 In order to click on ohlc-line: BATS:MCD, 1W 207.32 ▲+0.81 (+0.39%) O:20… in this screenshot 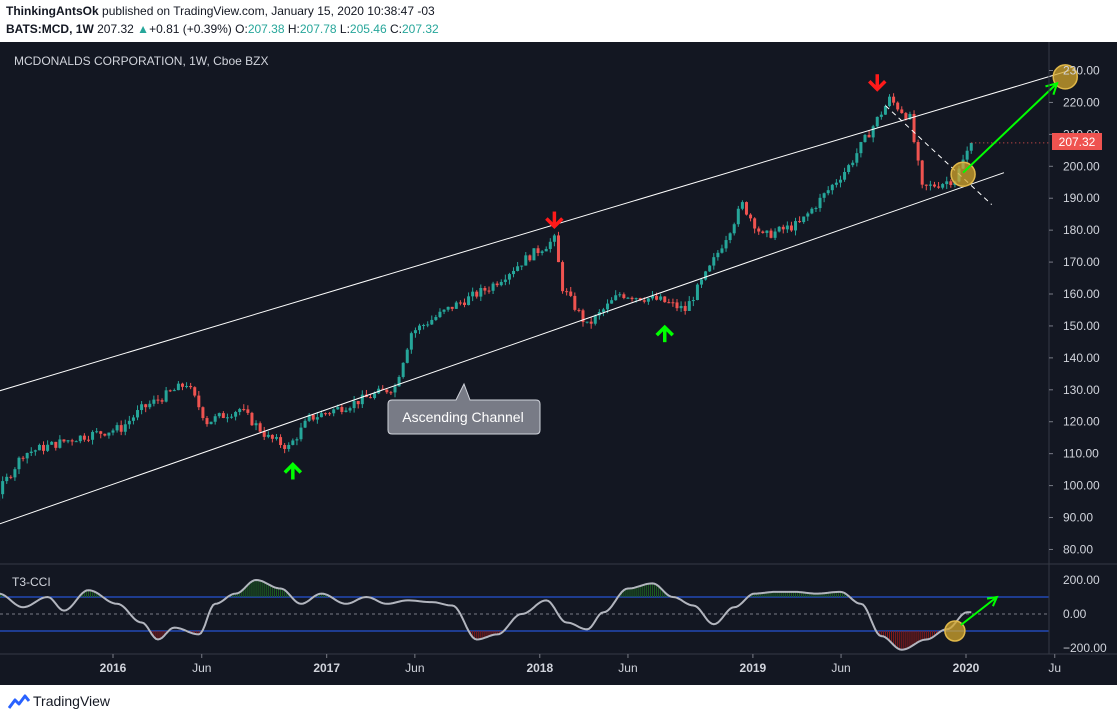, I will do `click(222, 29)`.